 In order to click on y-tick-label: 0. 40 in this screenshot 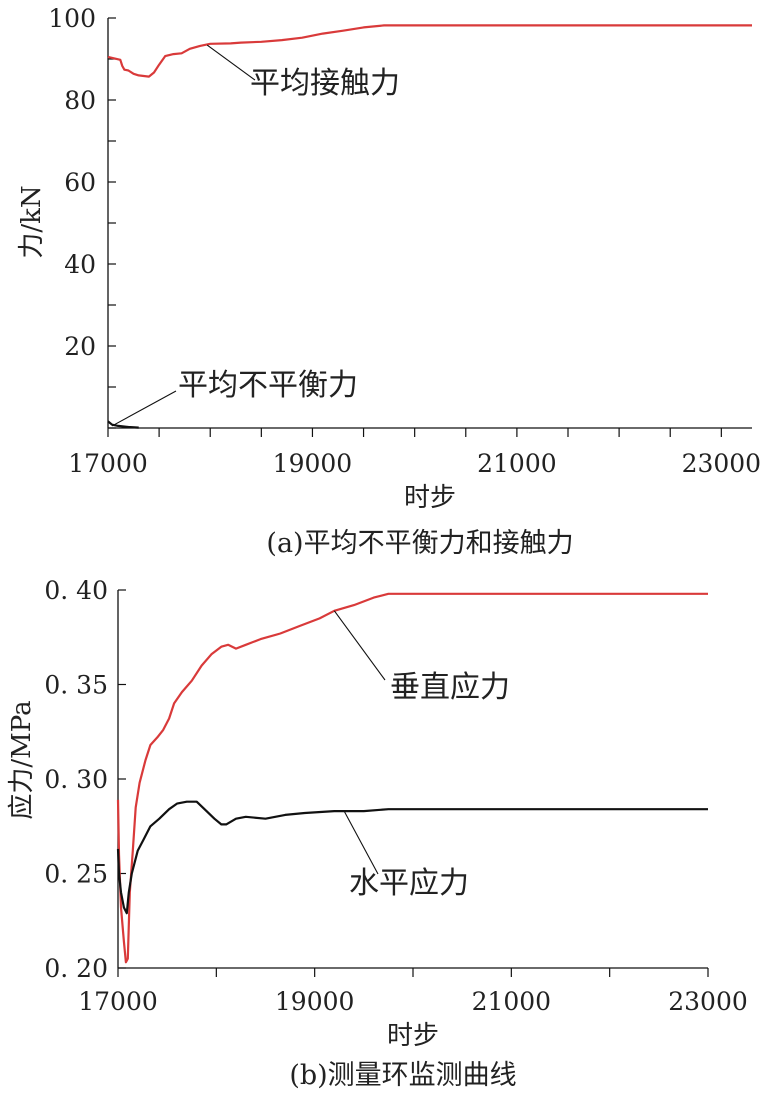, I will do `click(76, 590)`.